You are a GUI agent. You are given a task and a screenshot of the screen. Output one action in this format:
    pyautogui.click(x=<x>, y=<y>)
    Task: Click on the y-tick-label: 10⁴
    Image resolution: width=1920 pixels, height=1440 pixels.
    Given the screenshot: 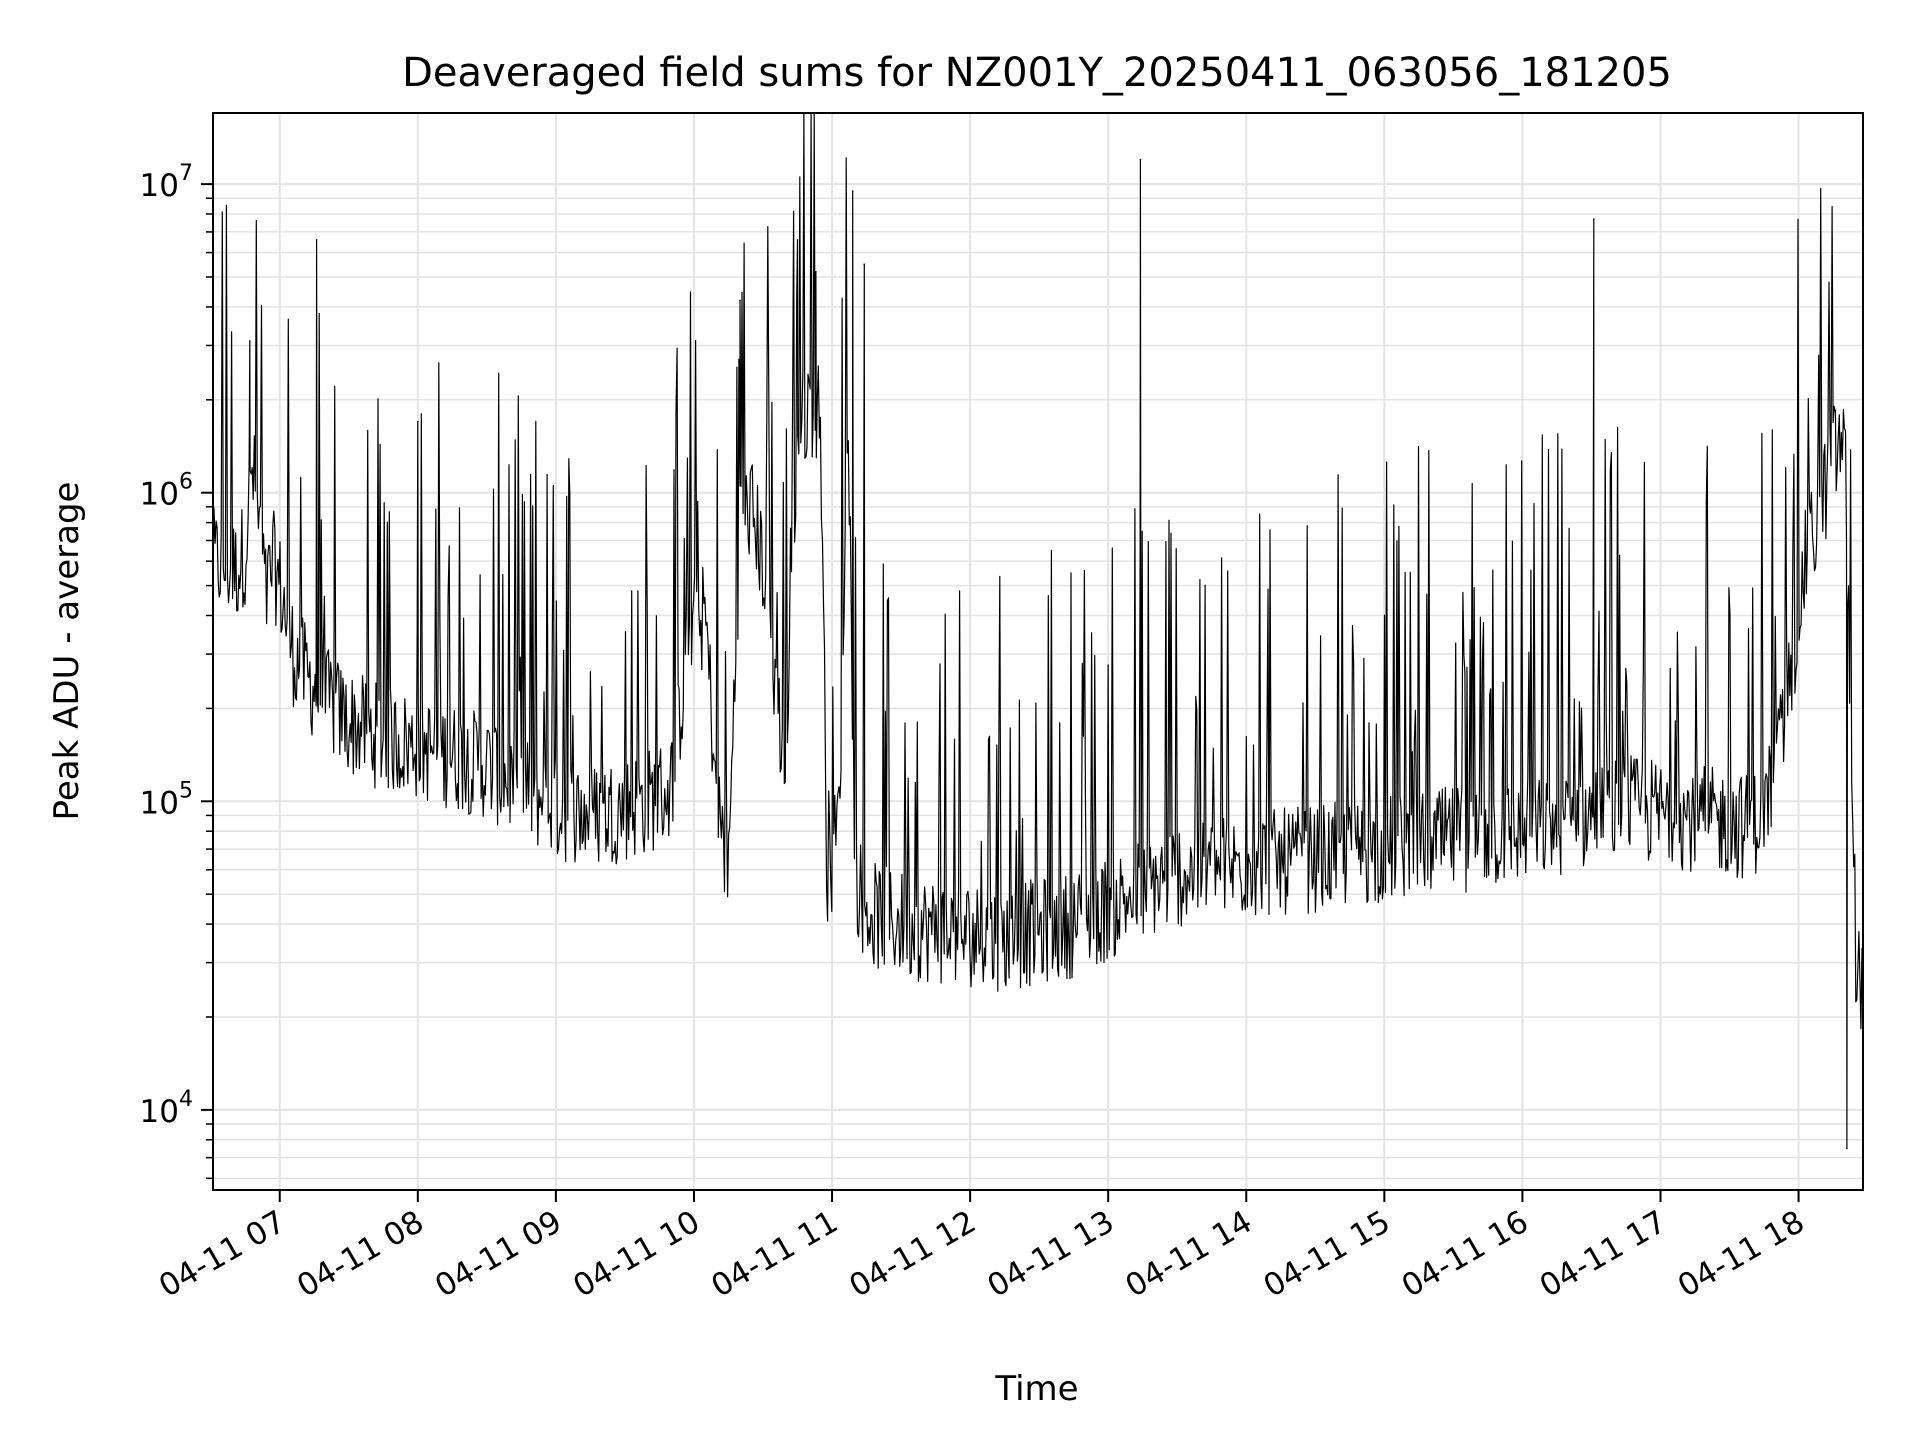 What is the action you would take?
    pyautogui.click(x=166, y=1108)
    